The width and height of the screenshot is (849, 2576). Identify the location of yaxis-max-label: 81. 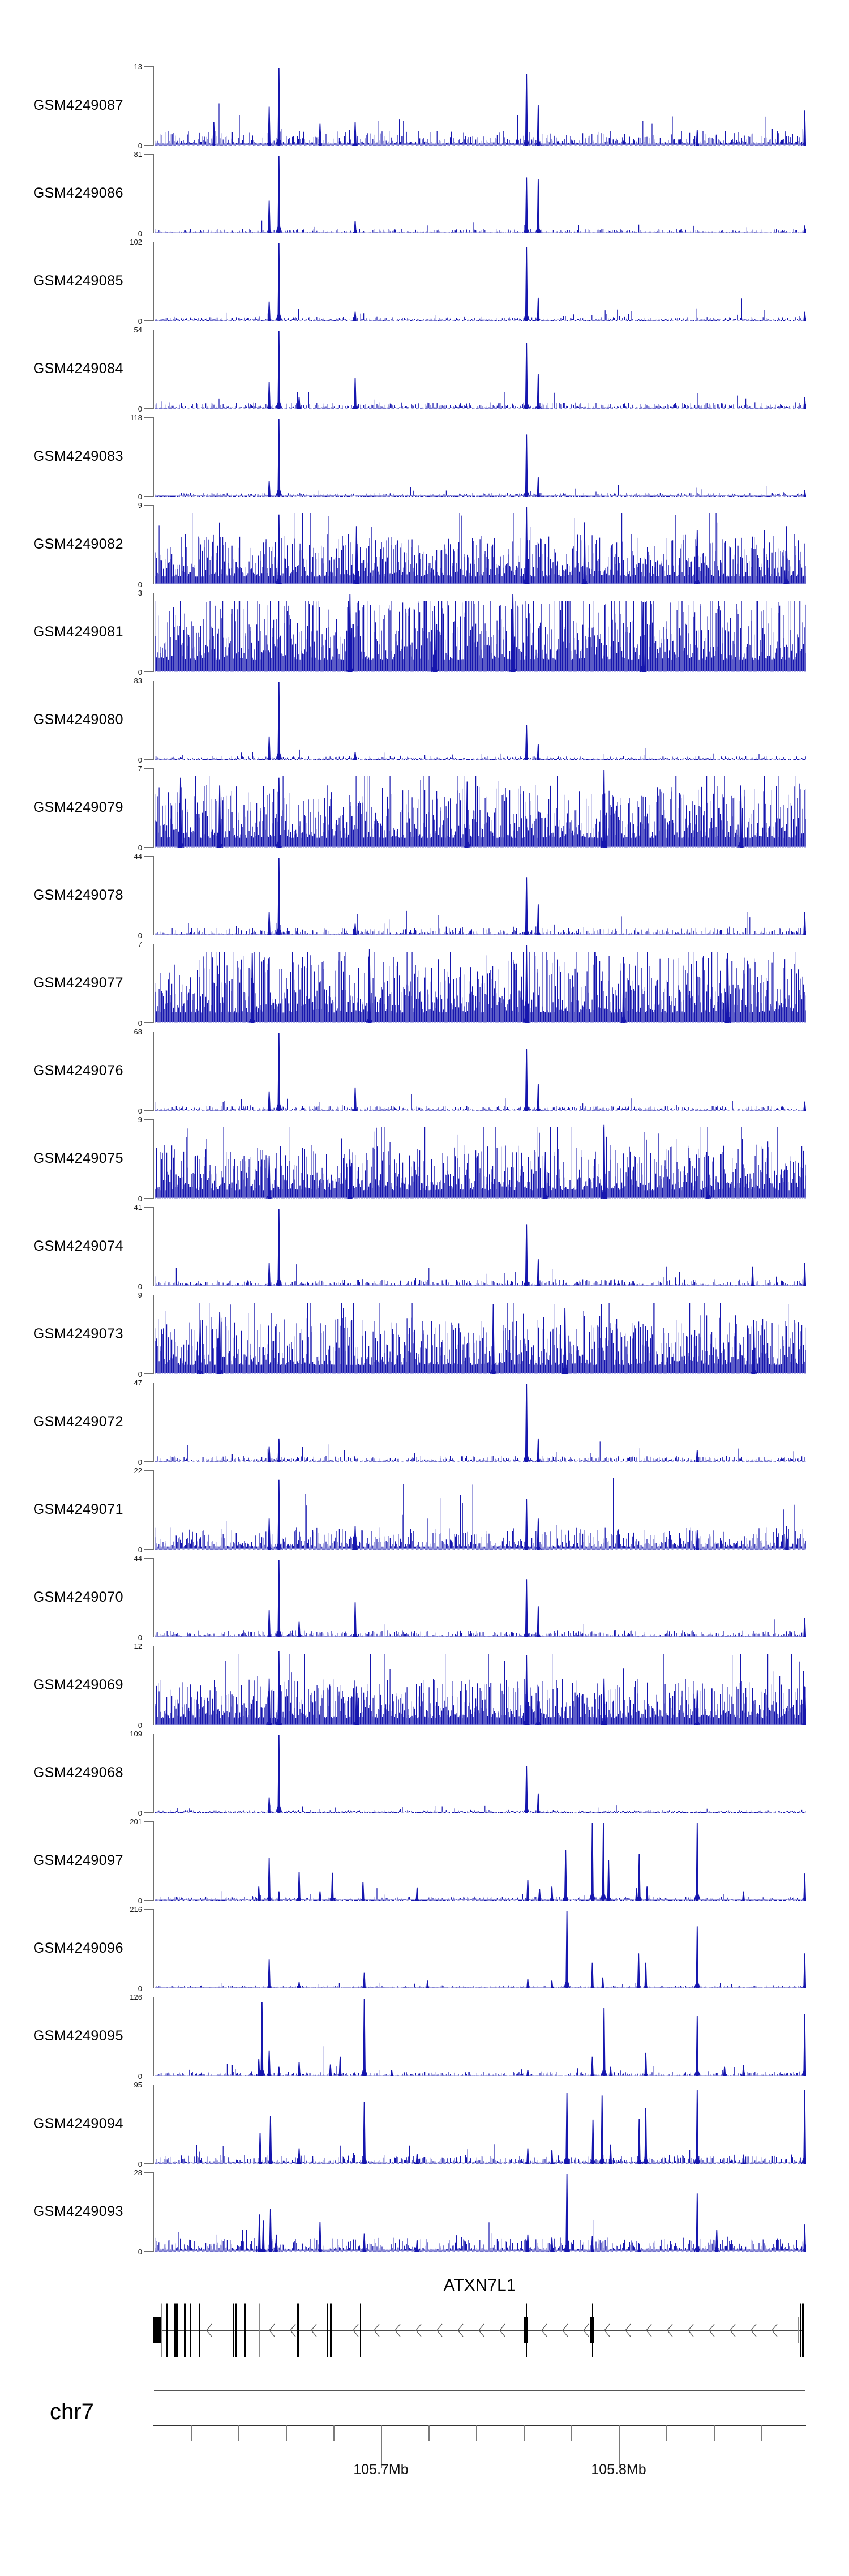
(138, 154).